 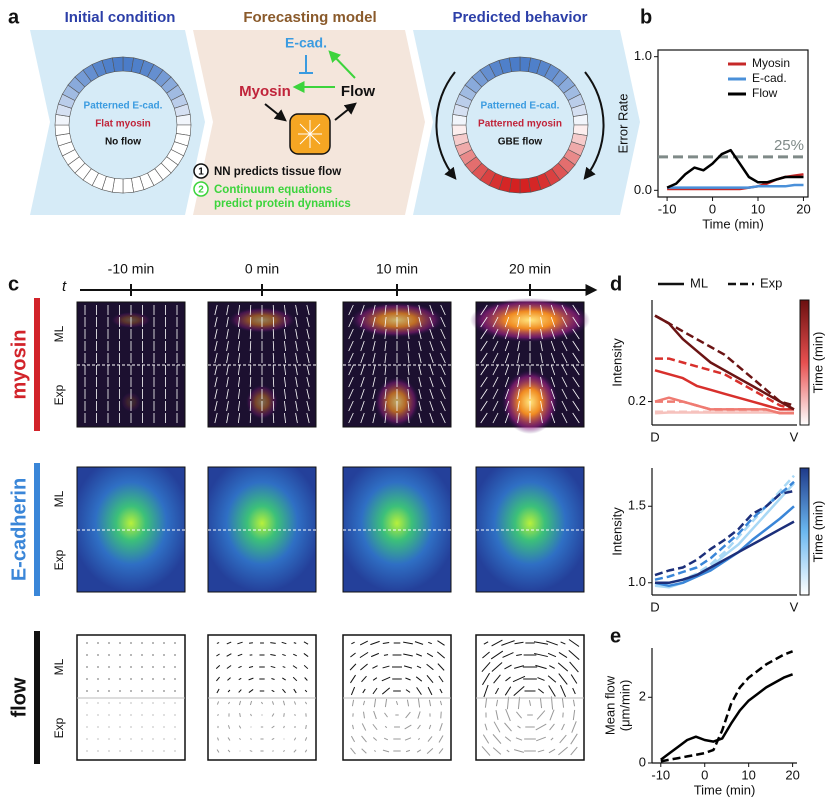 I want to click on ring-text: No flow, so click(x=123, y=142).